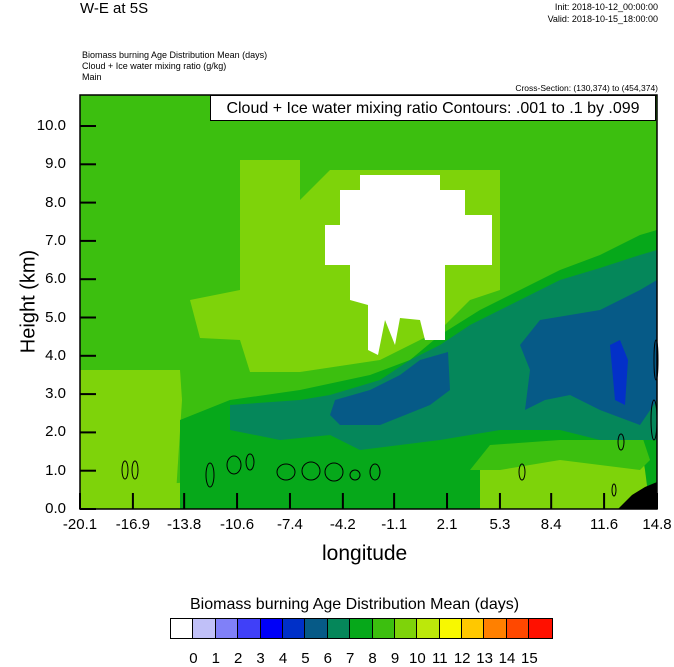  Describe the element at coordinates (290, 524) in the screenshot. I see `x-tick-label: -7.4` at that location.